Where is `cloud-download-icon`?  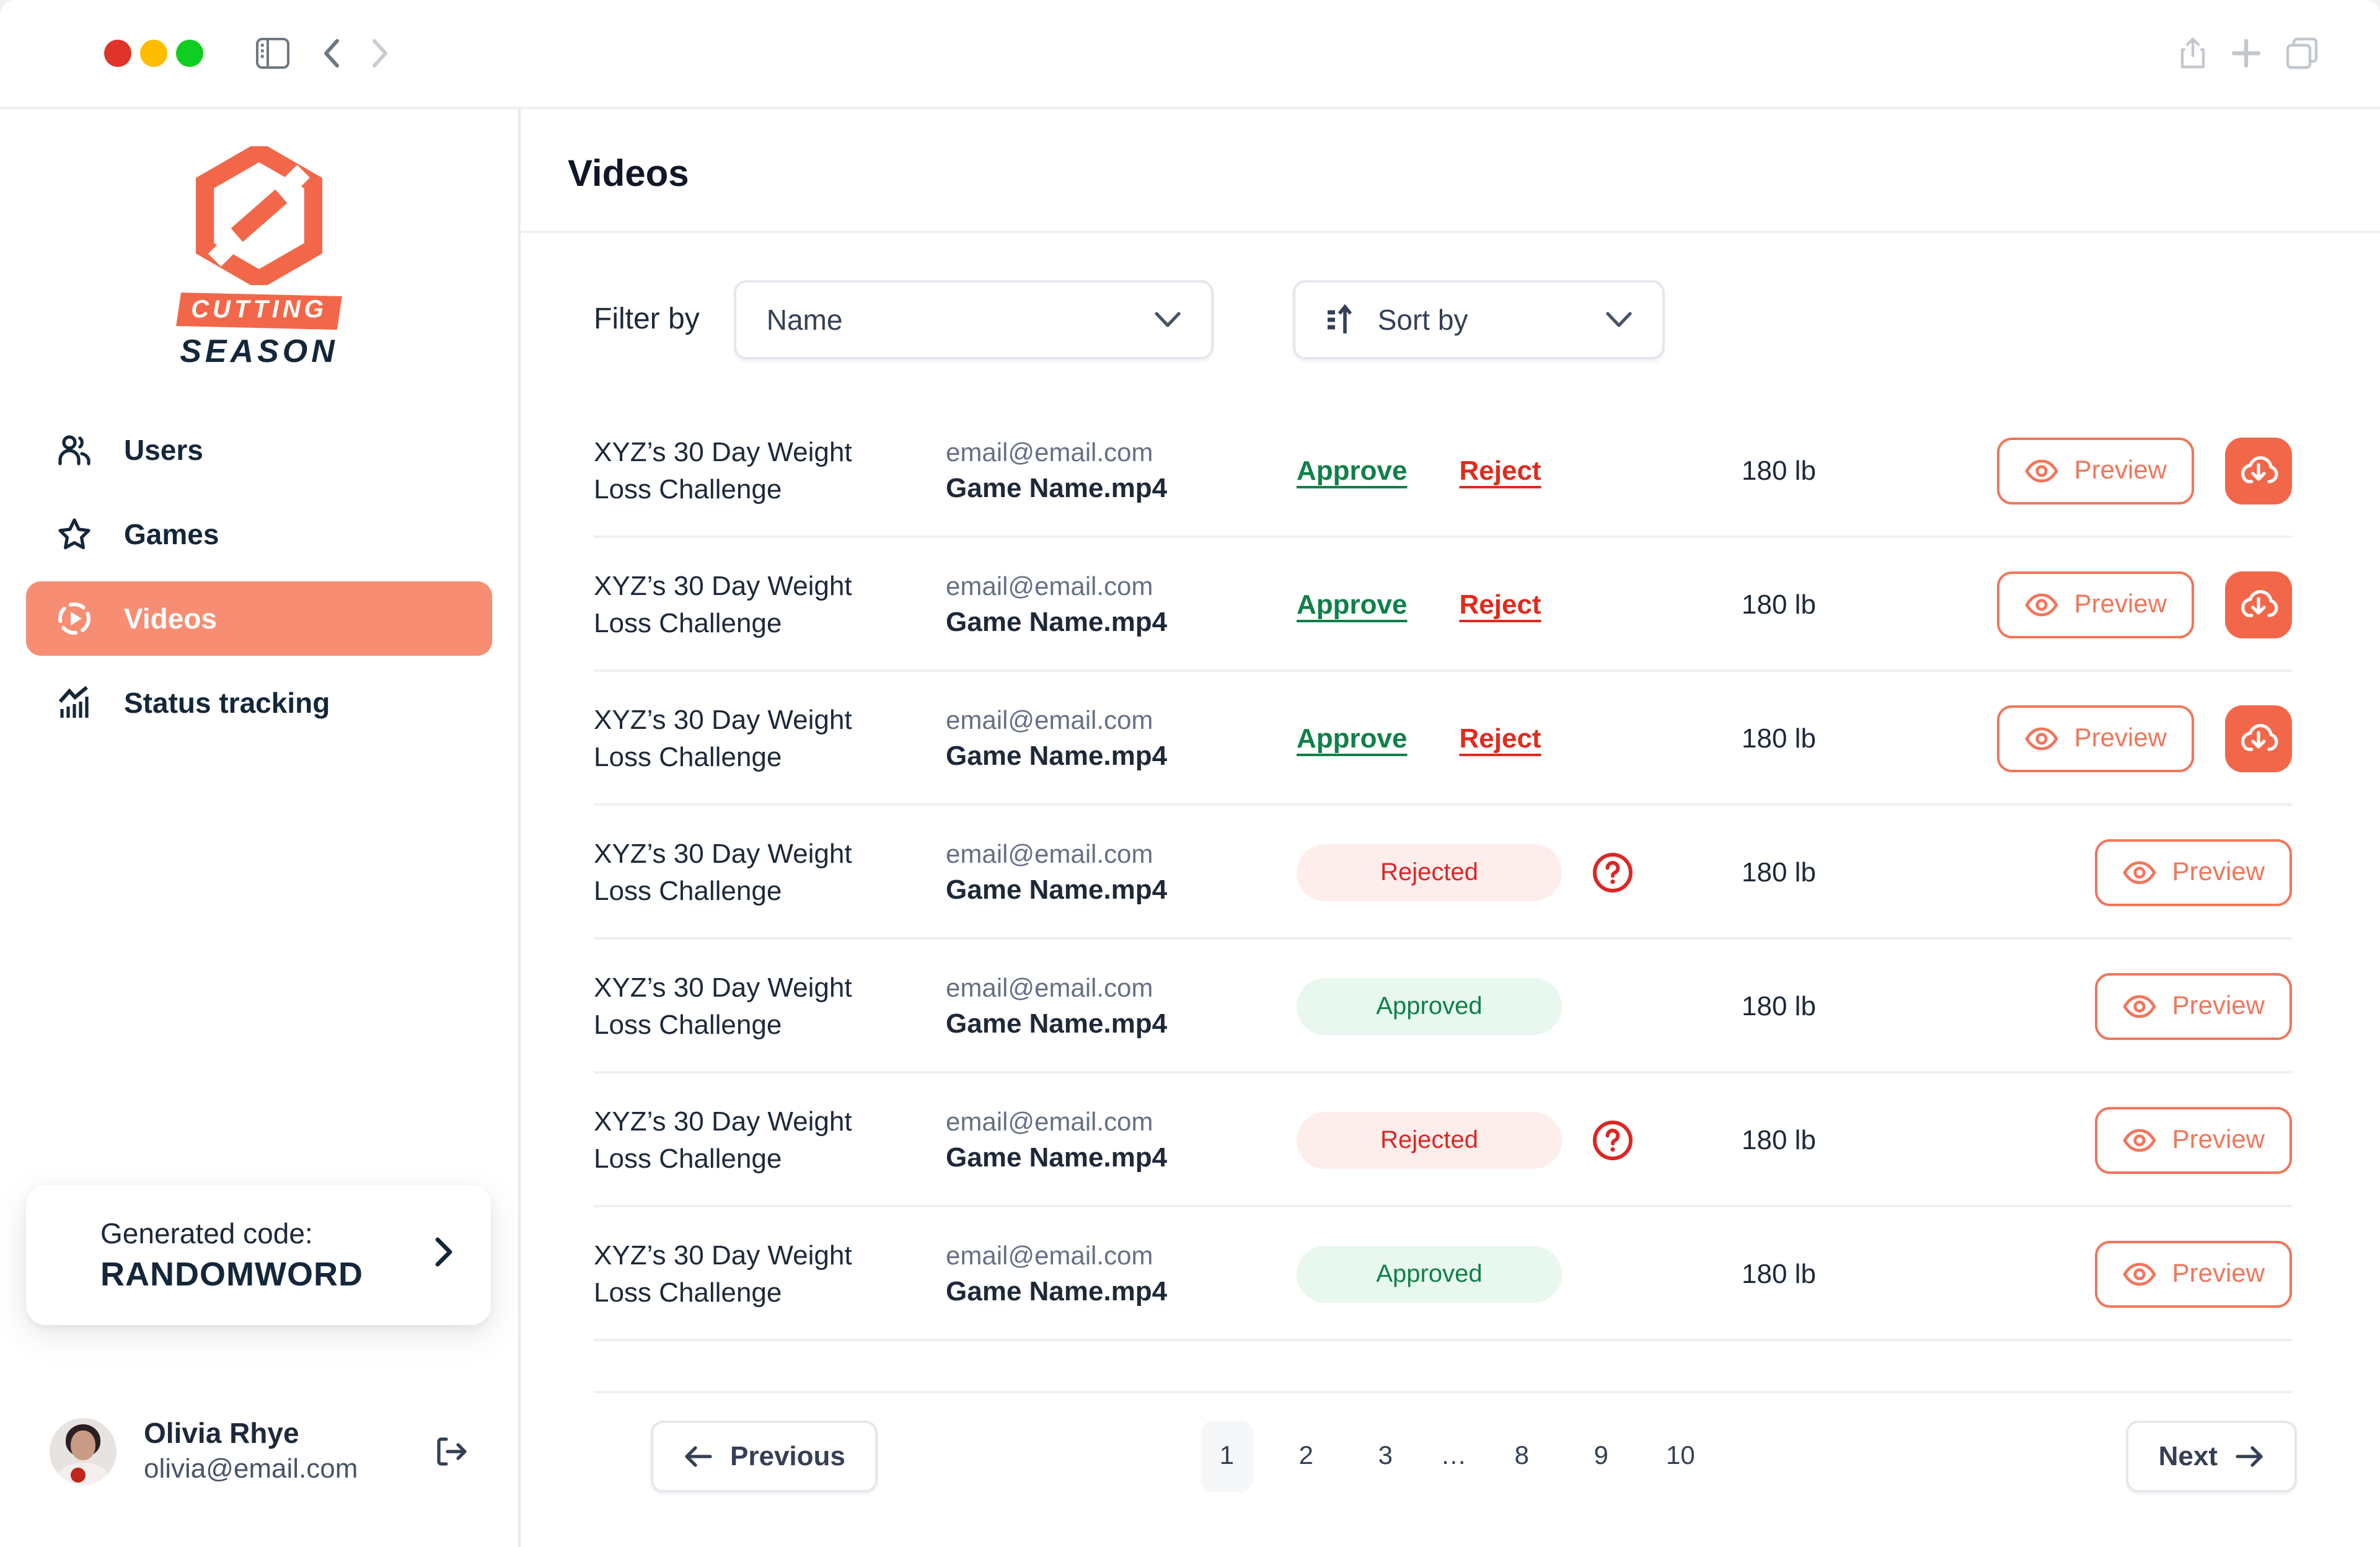 cloud-download-icon is located at coordinates (2258, 471).